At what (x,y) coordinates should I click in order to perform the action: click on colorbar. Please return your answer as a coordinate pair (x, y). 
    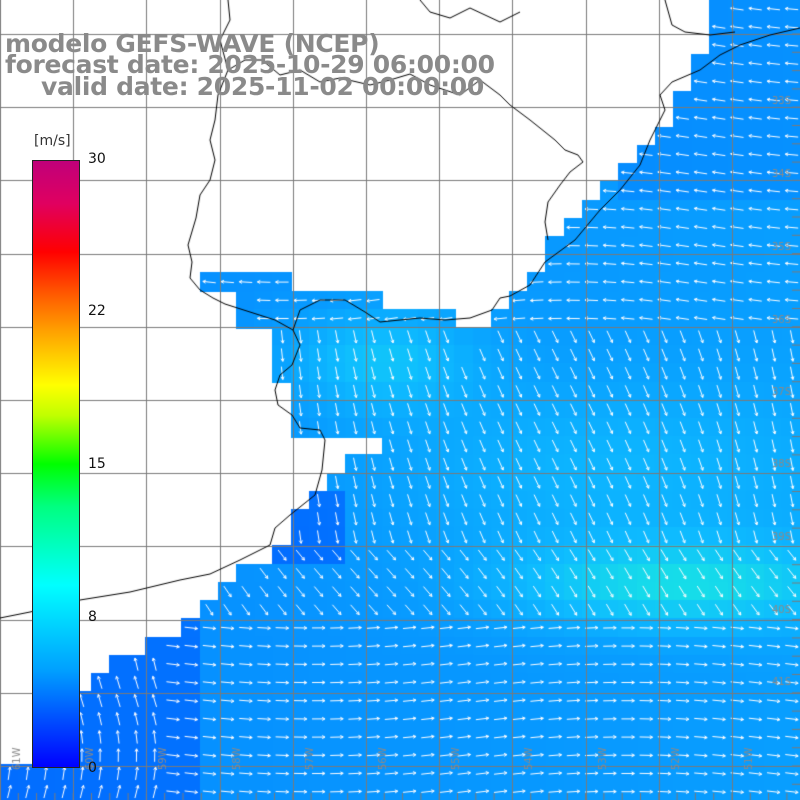
    Looking at the image, I should click on (56, 464).